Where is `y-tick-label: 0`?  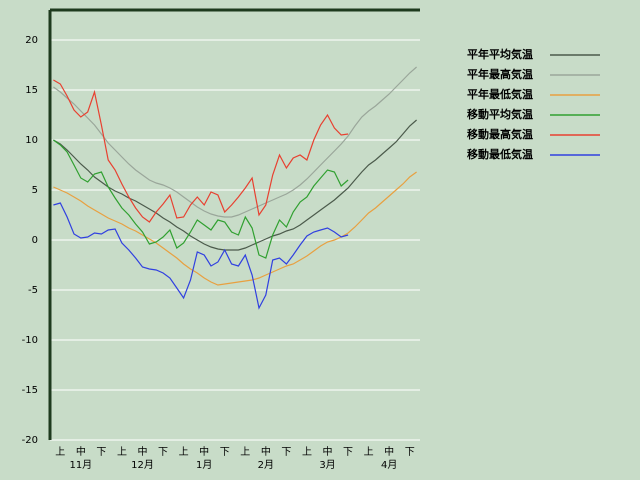
y-tick-label: 0 is located at coordinates (35, 240).